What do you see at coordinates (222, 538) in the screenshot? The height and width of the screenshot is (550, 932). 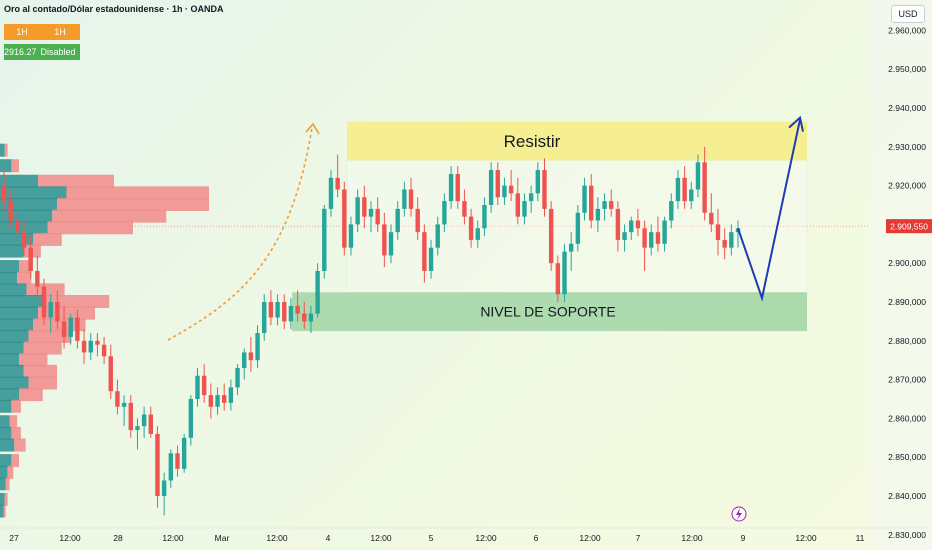 I see `x-tick-label: Mar` at bounding box center [222, 538].